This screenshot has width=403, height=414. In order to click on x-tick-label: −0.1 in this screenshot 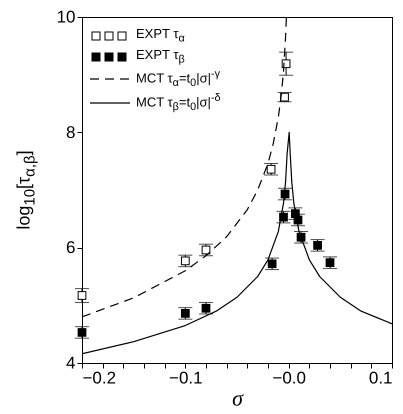, I will do `click(186, 378)`.